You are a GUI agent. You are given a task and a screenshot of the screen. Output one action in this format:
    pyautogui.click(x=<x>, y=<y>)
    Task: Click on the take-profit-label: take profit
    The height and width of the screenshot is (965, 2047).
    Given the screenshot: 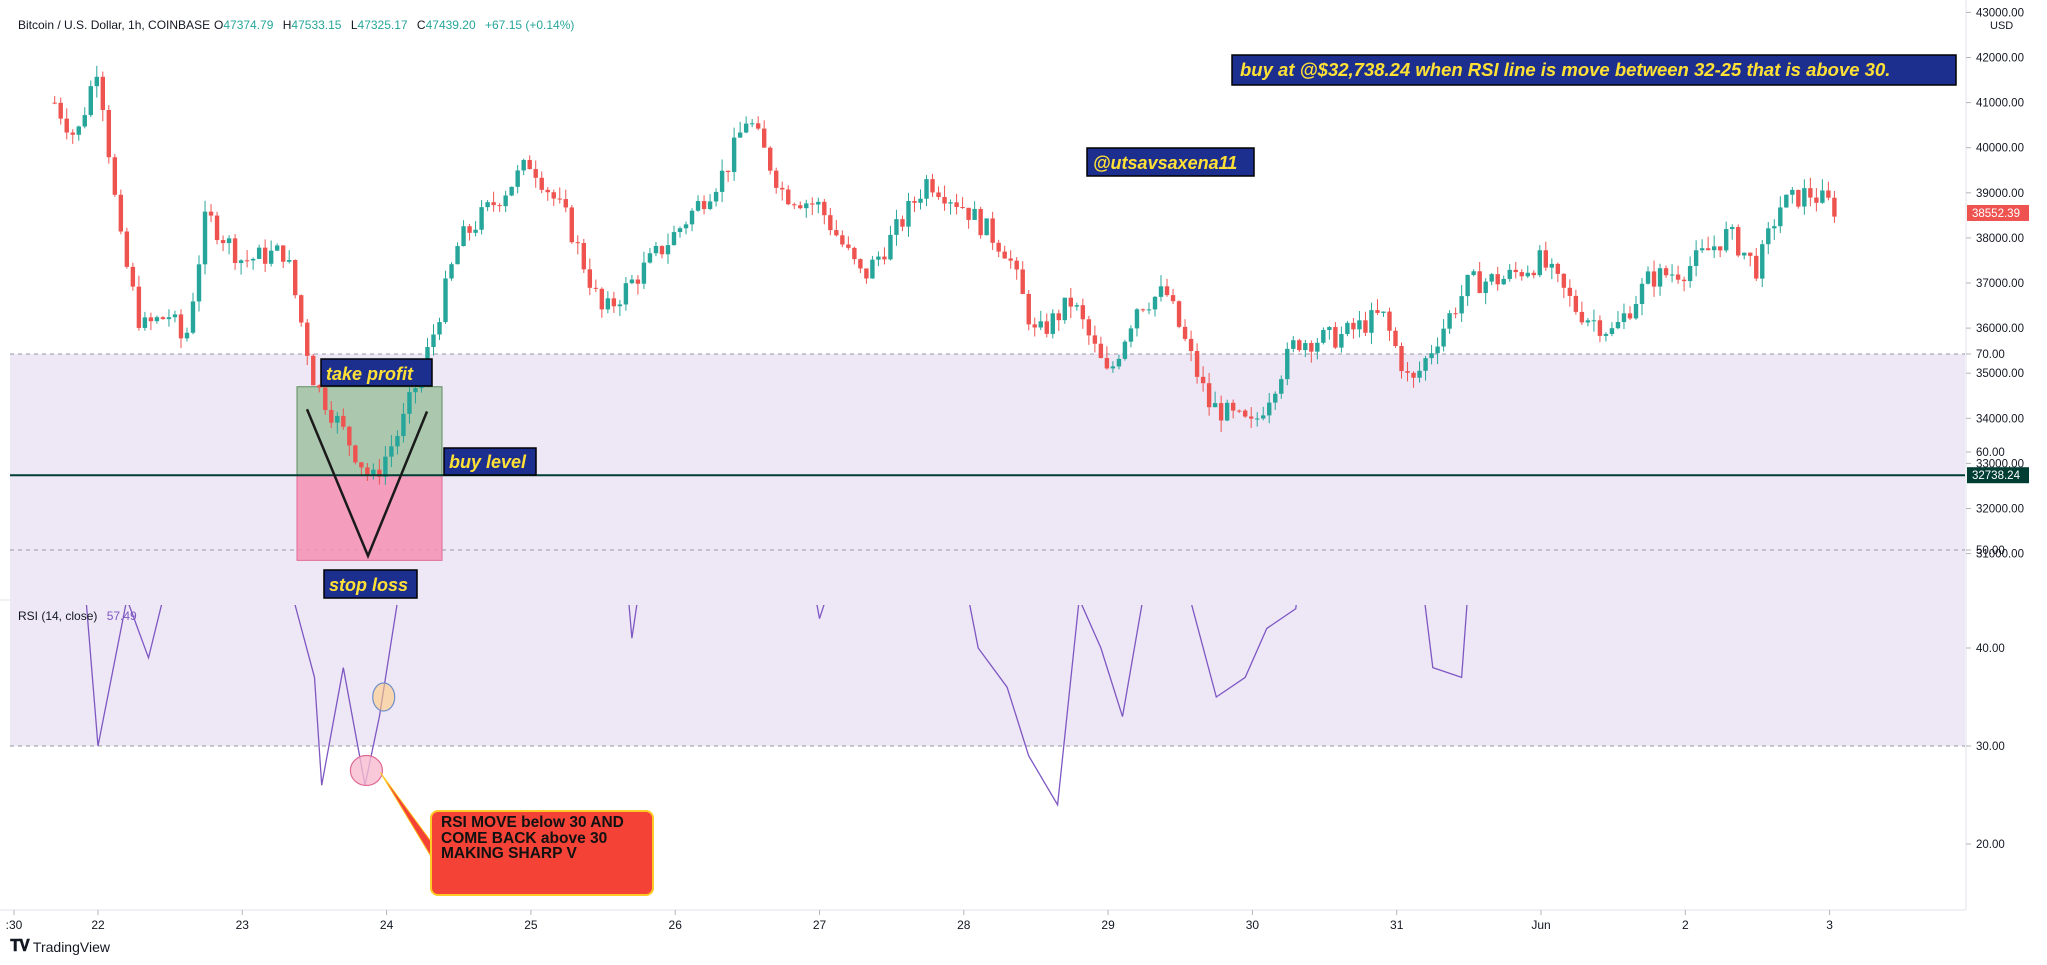 What is the action you would take?
    pyautogui.click(x=376, y=372)
    